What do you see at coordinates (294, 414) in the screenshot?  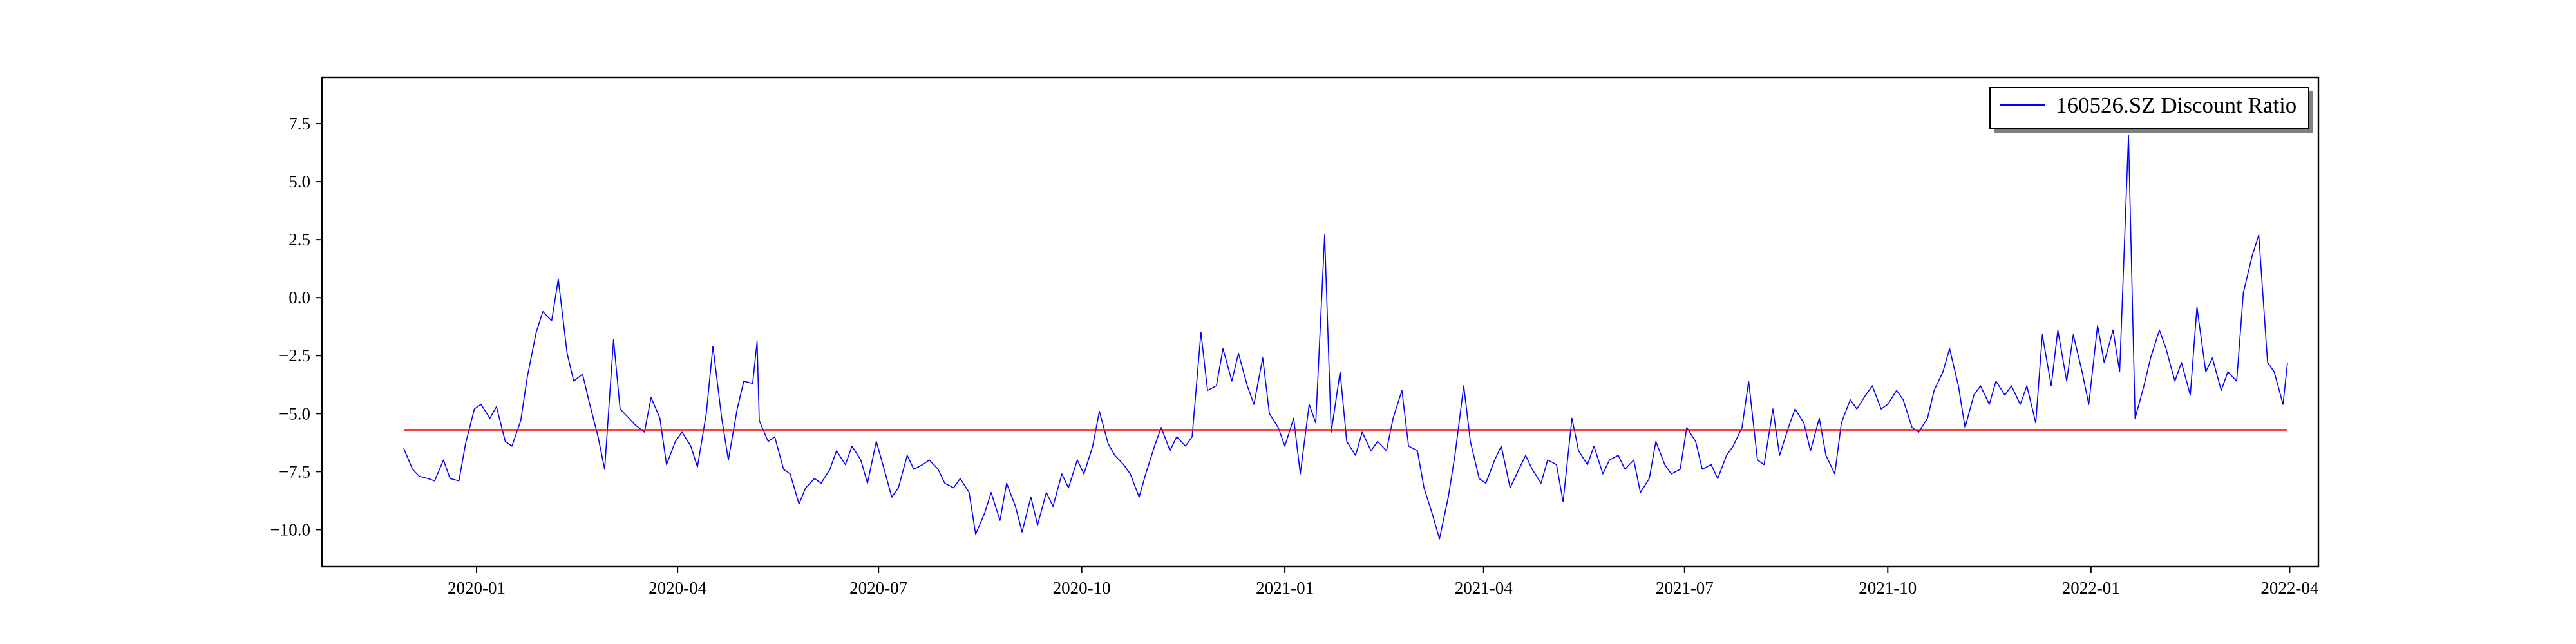 I see `y-tick-label: −5.0` at bounding box center [294, 414].